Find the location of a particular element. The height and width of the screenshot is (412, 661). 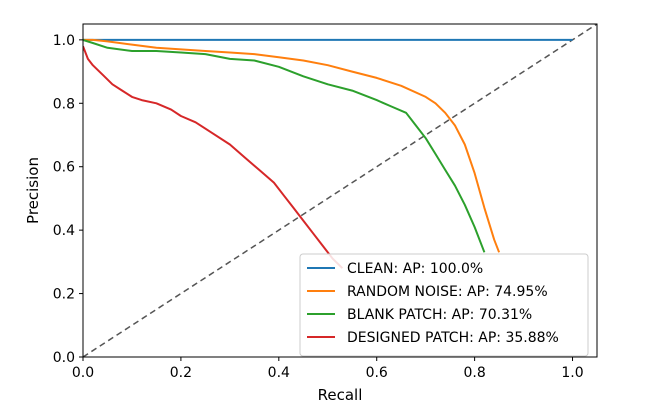

x-tick-label: 0.4 is located at coordinates (279, 373).